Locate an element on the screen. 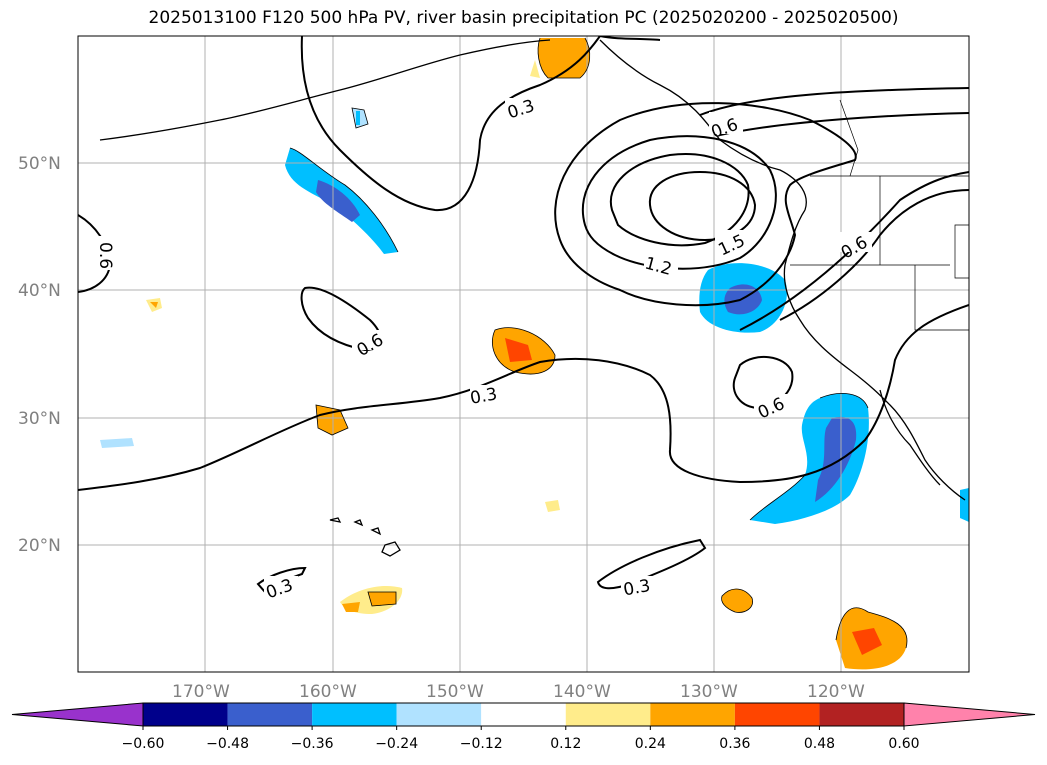 This screenshot has height=765, width=1047. colorbar-border is located at coordinates (523, 714).